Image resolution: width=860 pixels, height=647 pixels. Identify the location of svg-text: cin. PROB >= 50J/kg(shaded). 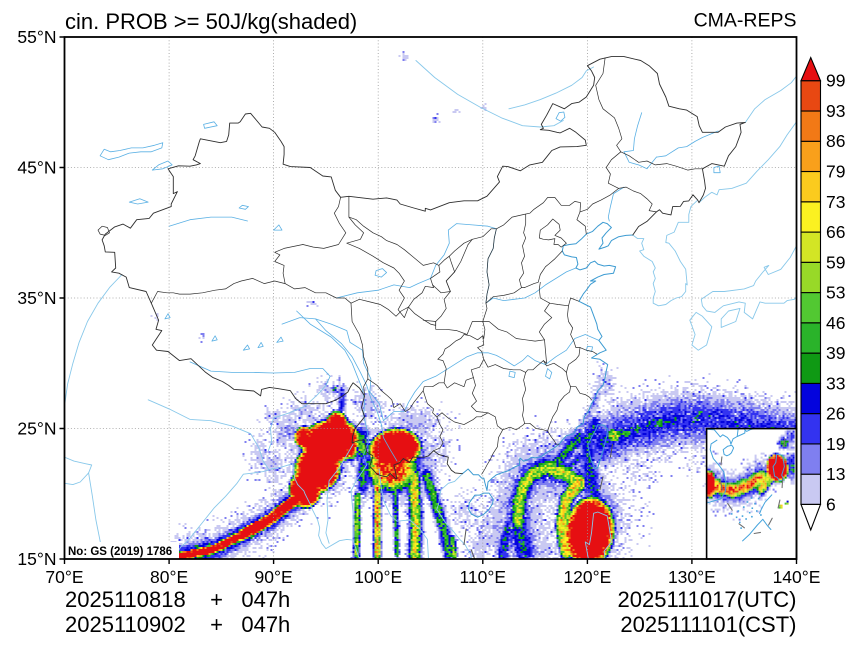
(211, 21).